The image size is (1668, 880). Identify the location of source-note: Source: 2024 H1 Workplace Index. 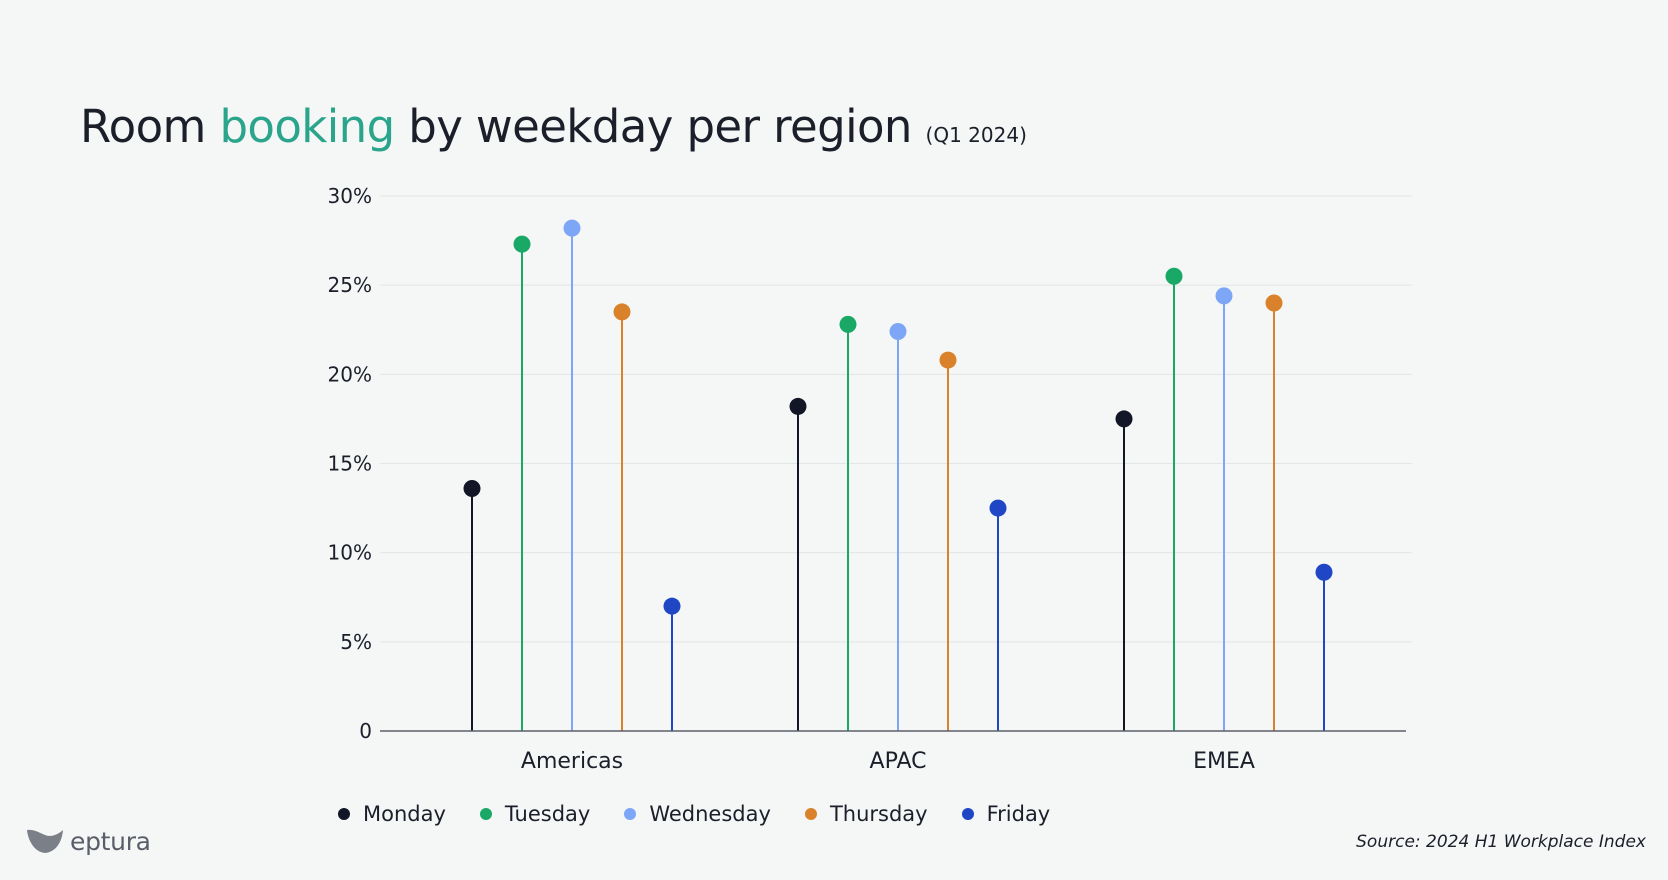
(1501, 842).